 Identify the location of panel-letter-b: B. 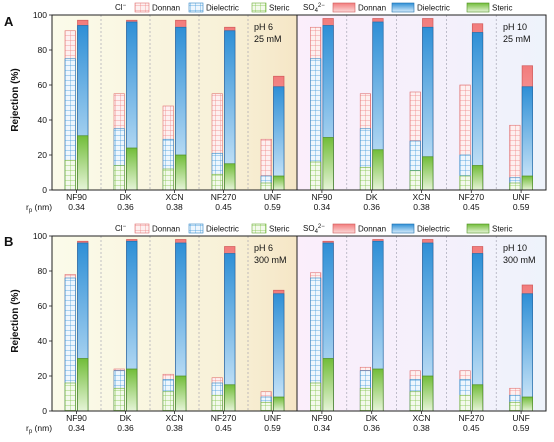
(8, 241).